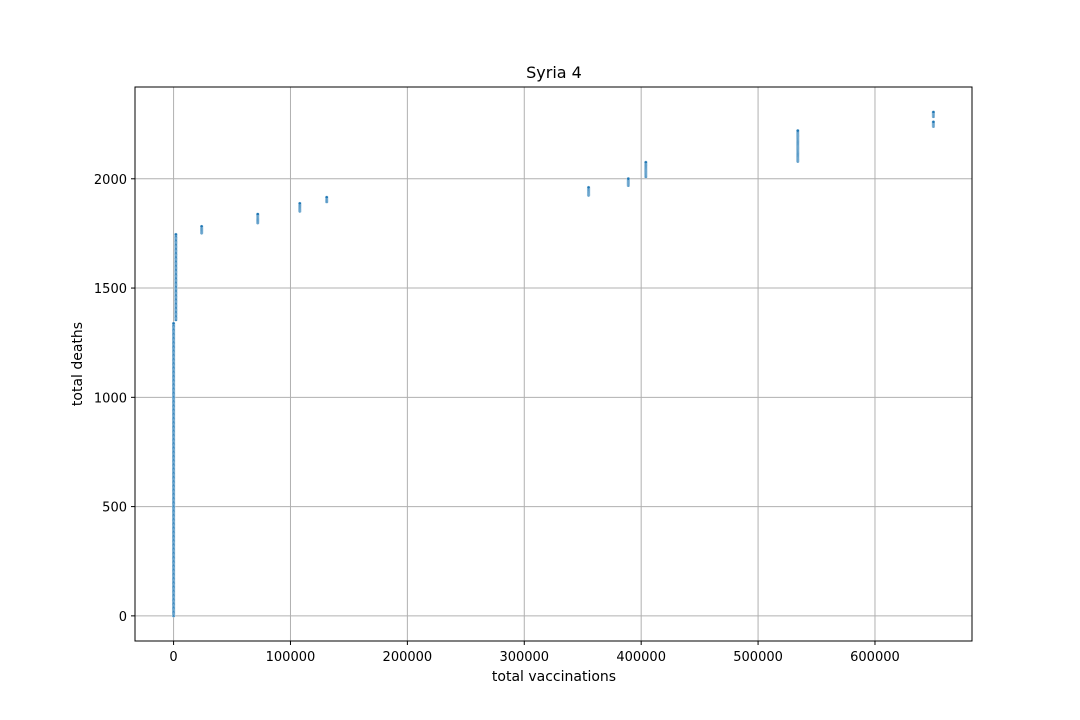 The width and height of the screenshot is (1080, 720). What do you see at coordinates (123, 617) in the screenshot?
I see `y-tick-label: 0` at bounding box center [123, 617].